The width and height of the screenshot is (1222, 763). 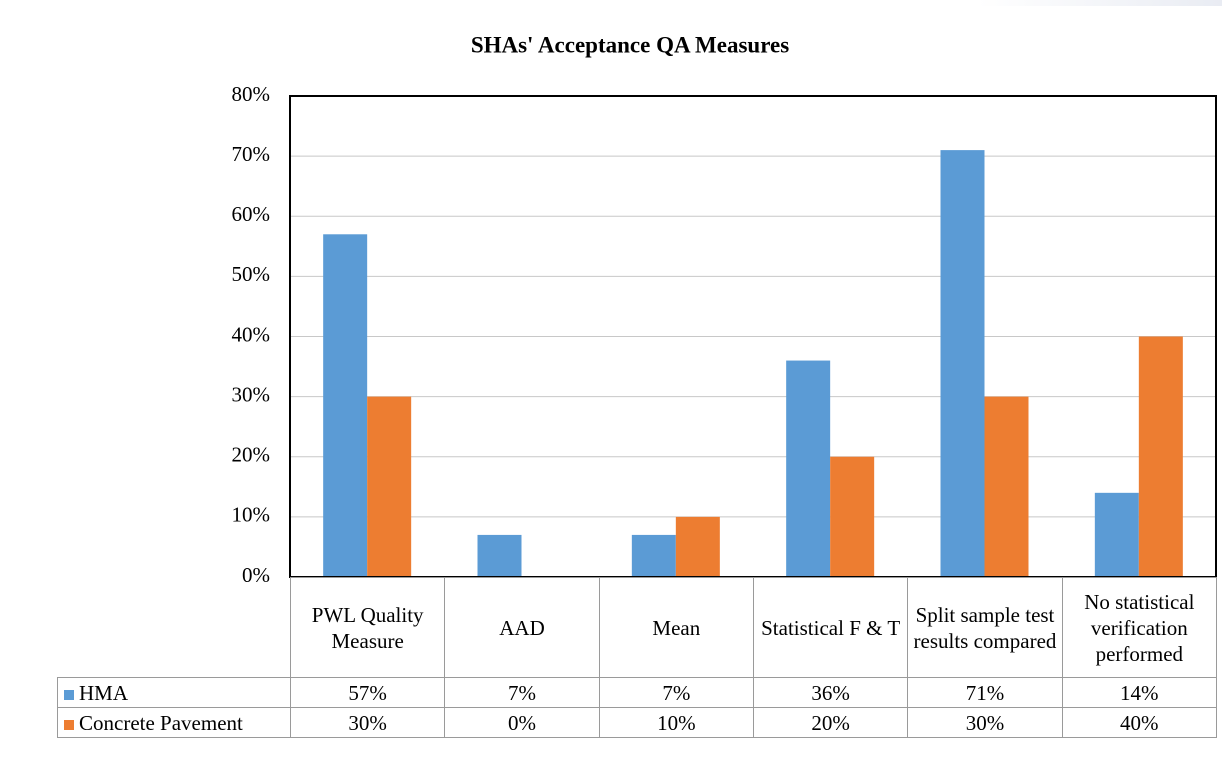 What do you see at coordinates (676, 722) in the screenshot?
I see `value-label: 10%` at bounding box center [676, 722].